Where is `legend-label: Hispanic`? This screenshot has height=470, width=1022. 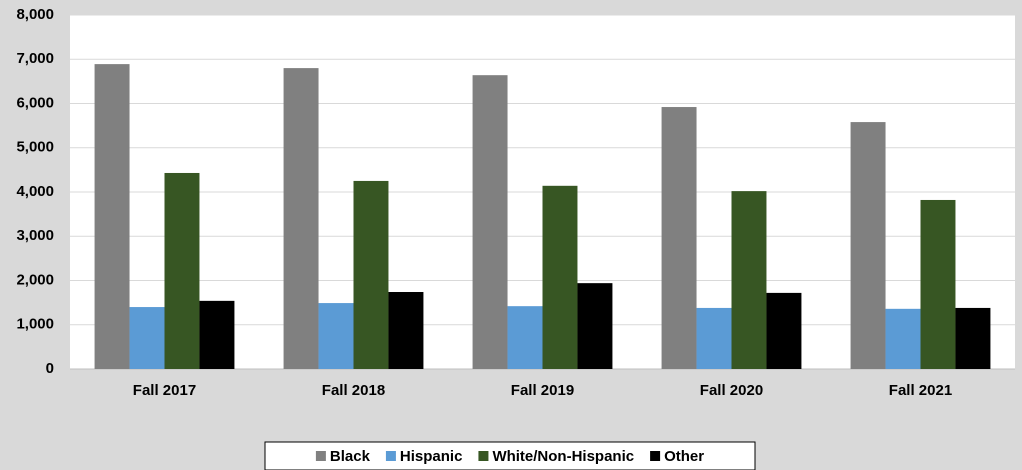 legend-label: Hispanic is located at coordinates (431, 456).